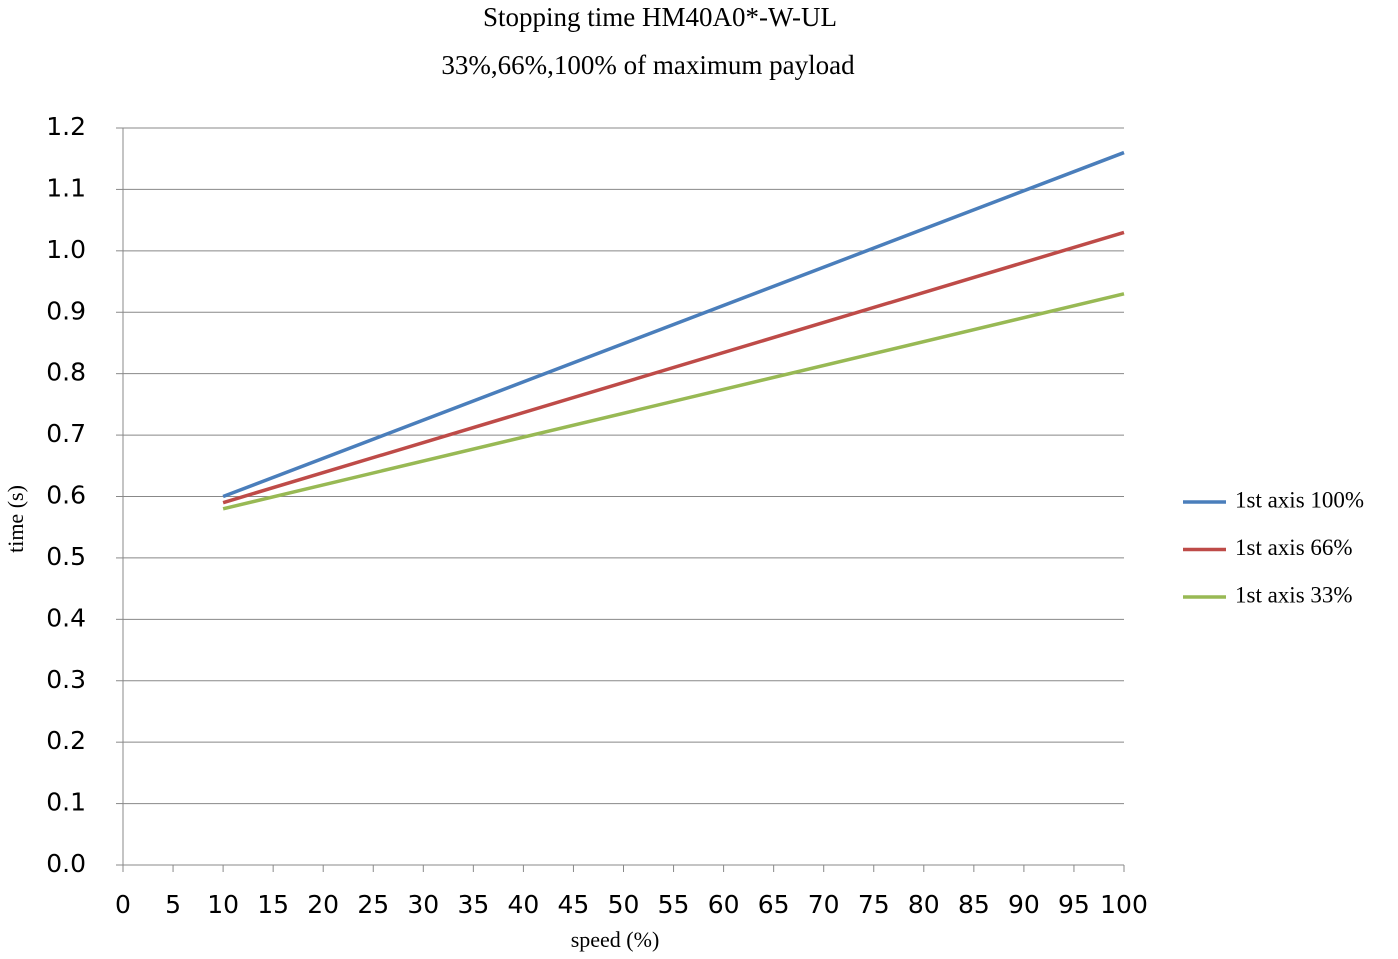 This screenshot has width=1398, height=959. I want to click on legend-label: 1st axis 66%, so click(1294, 547).